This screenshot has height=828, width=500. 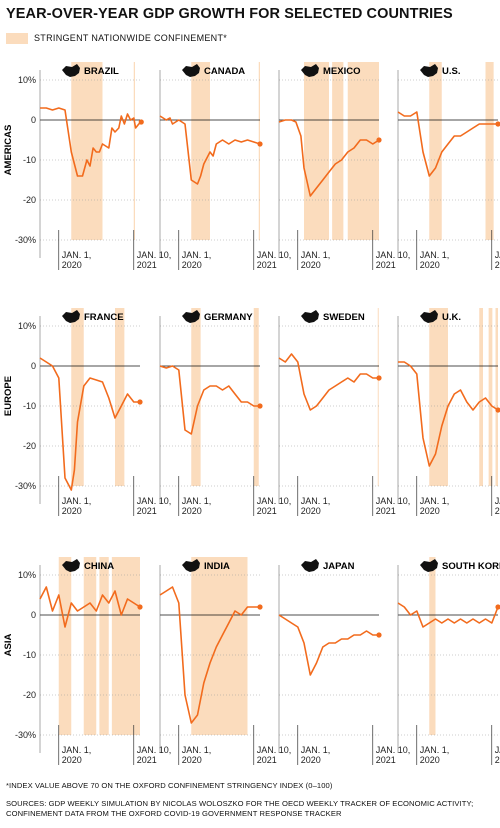 What do you see at coordinates (448, 615) in the screenshot?
I see `gdp-line-south-korea` at bounding box center [448, 615].